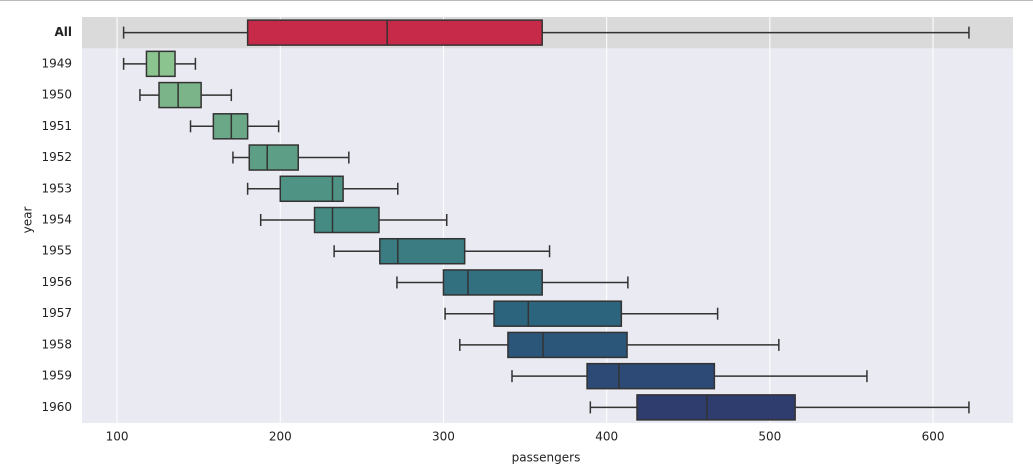  I want to click on y-tick-label: 1959, so click(56, 376).